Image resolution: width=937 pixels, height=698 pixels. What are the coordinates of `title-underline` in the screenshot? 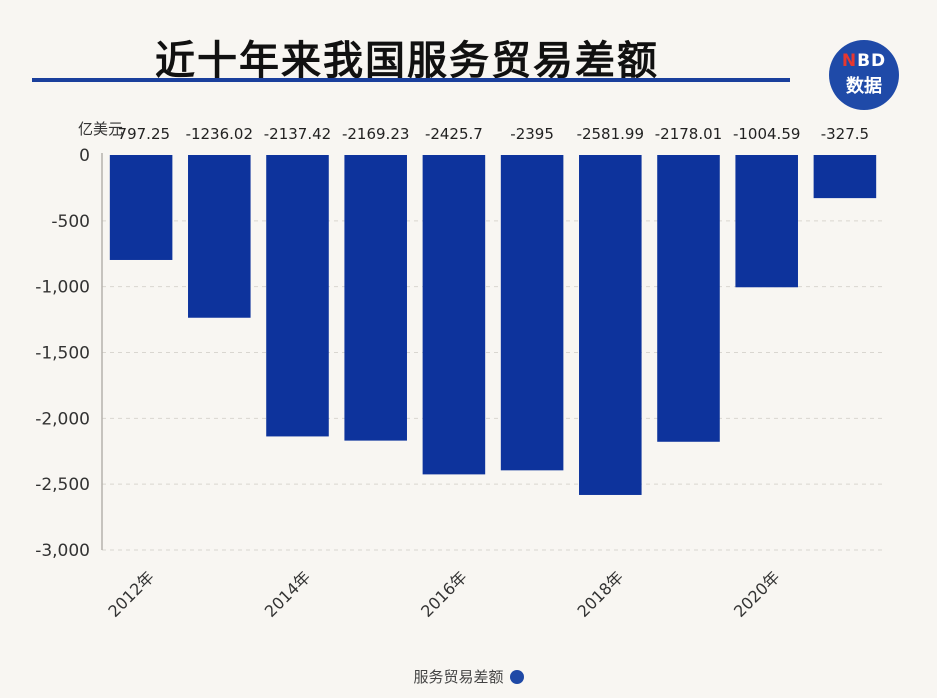 It's located at (411, 80).